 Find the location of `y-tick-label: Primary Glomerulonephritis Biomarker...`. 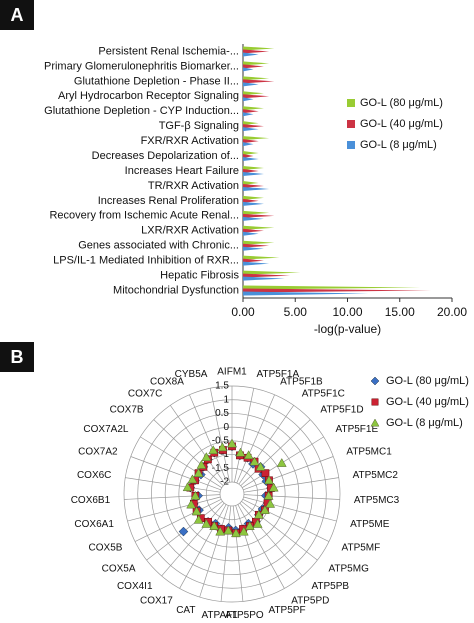

y-tick-label: Primary Glomerulonephritis Biomarker... is located at coordinates (141, 66).